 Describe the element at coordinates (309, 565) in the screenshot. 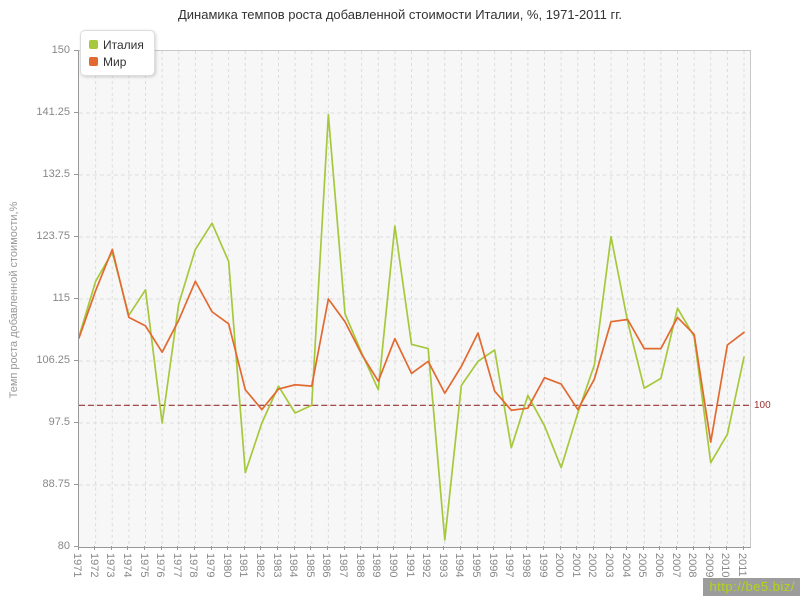

I see `x-tick-label: 1985` at that location.